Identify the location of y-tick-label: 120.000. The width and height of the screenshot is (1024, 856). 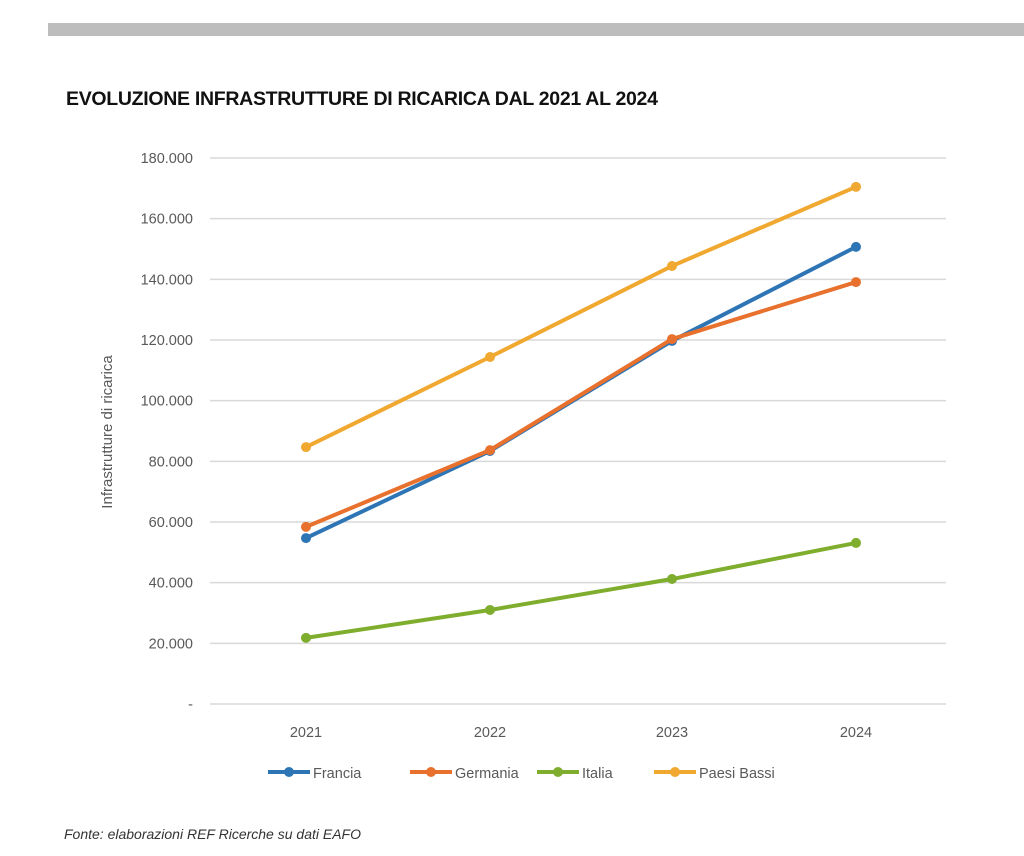
(167, 341).